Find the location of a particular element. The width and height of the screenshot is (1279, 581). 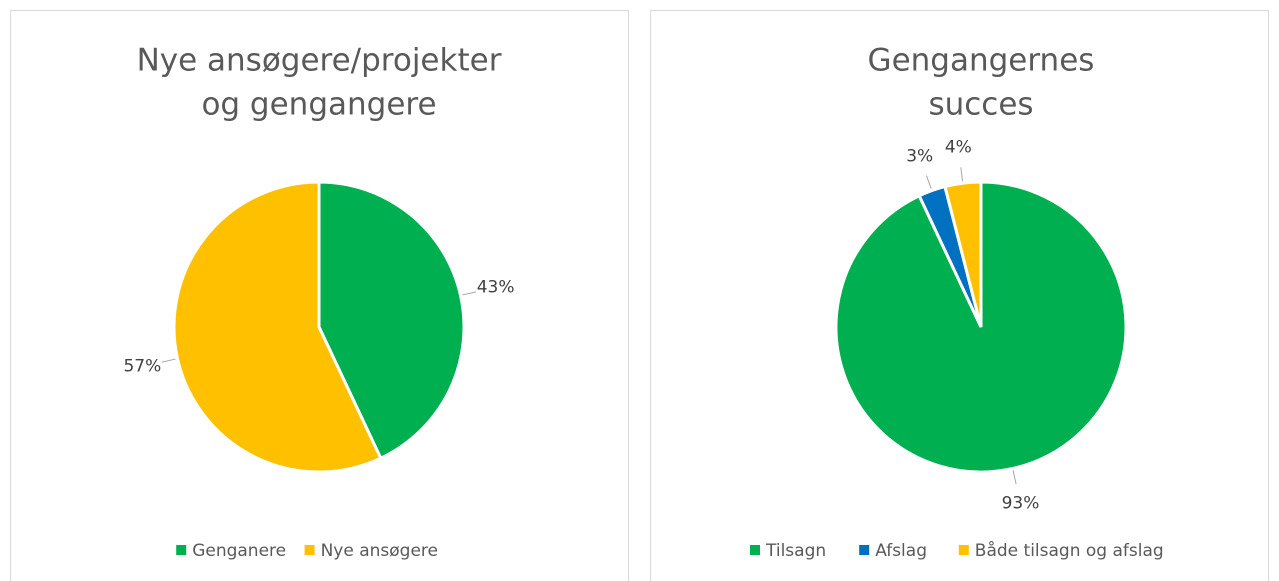

legend-label: Genganere is located at coordinates (239, 551).